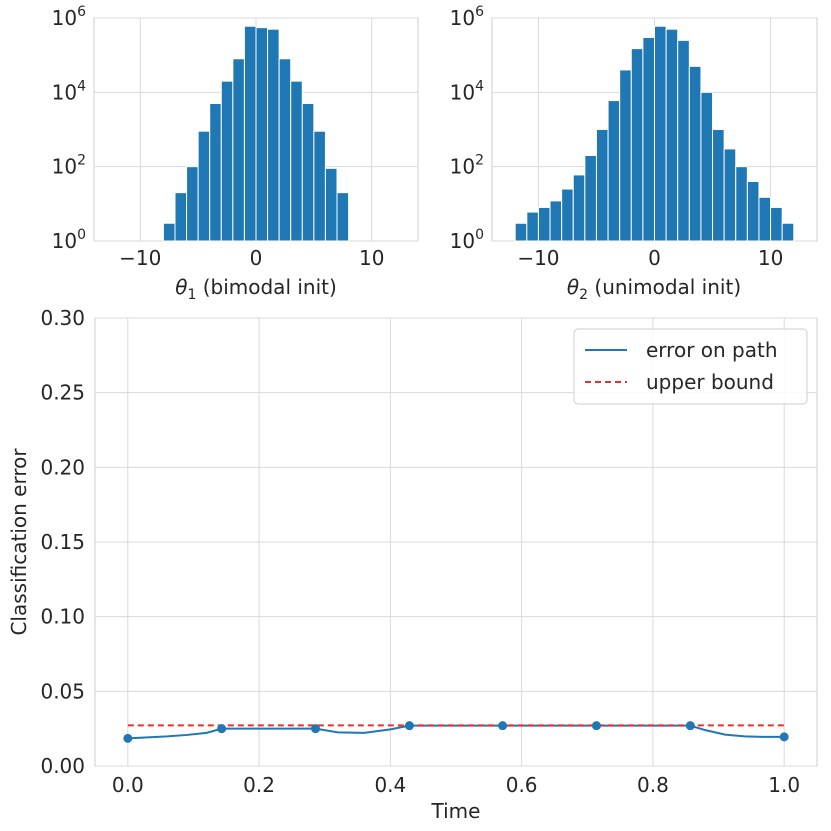 The image size is (831, 831). I want to click on line-series, so click(456, 732).